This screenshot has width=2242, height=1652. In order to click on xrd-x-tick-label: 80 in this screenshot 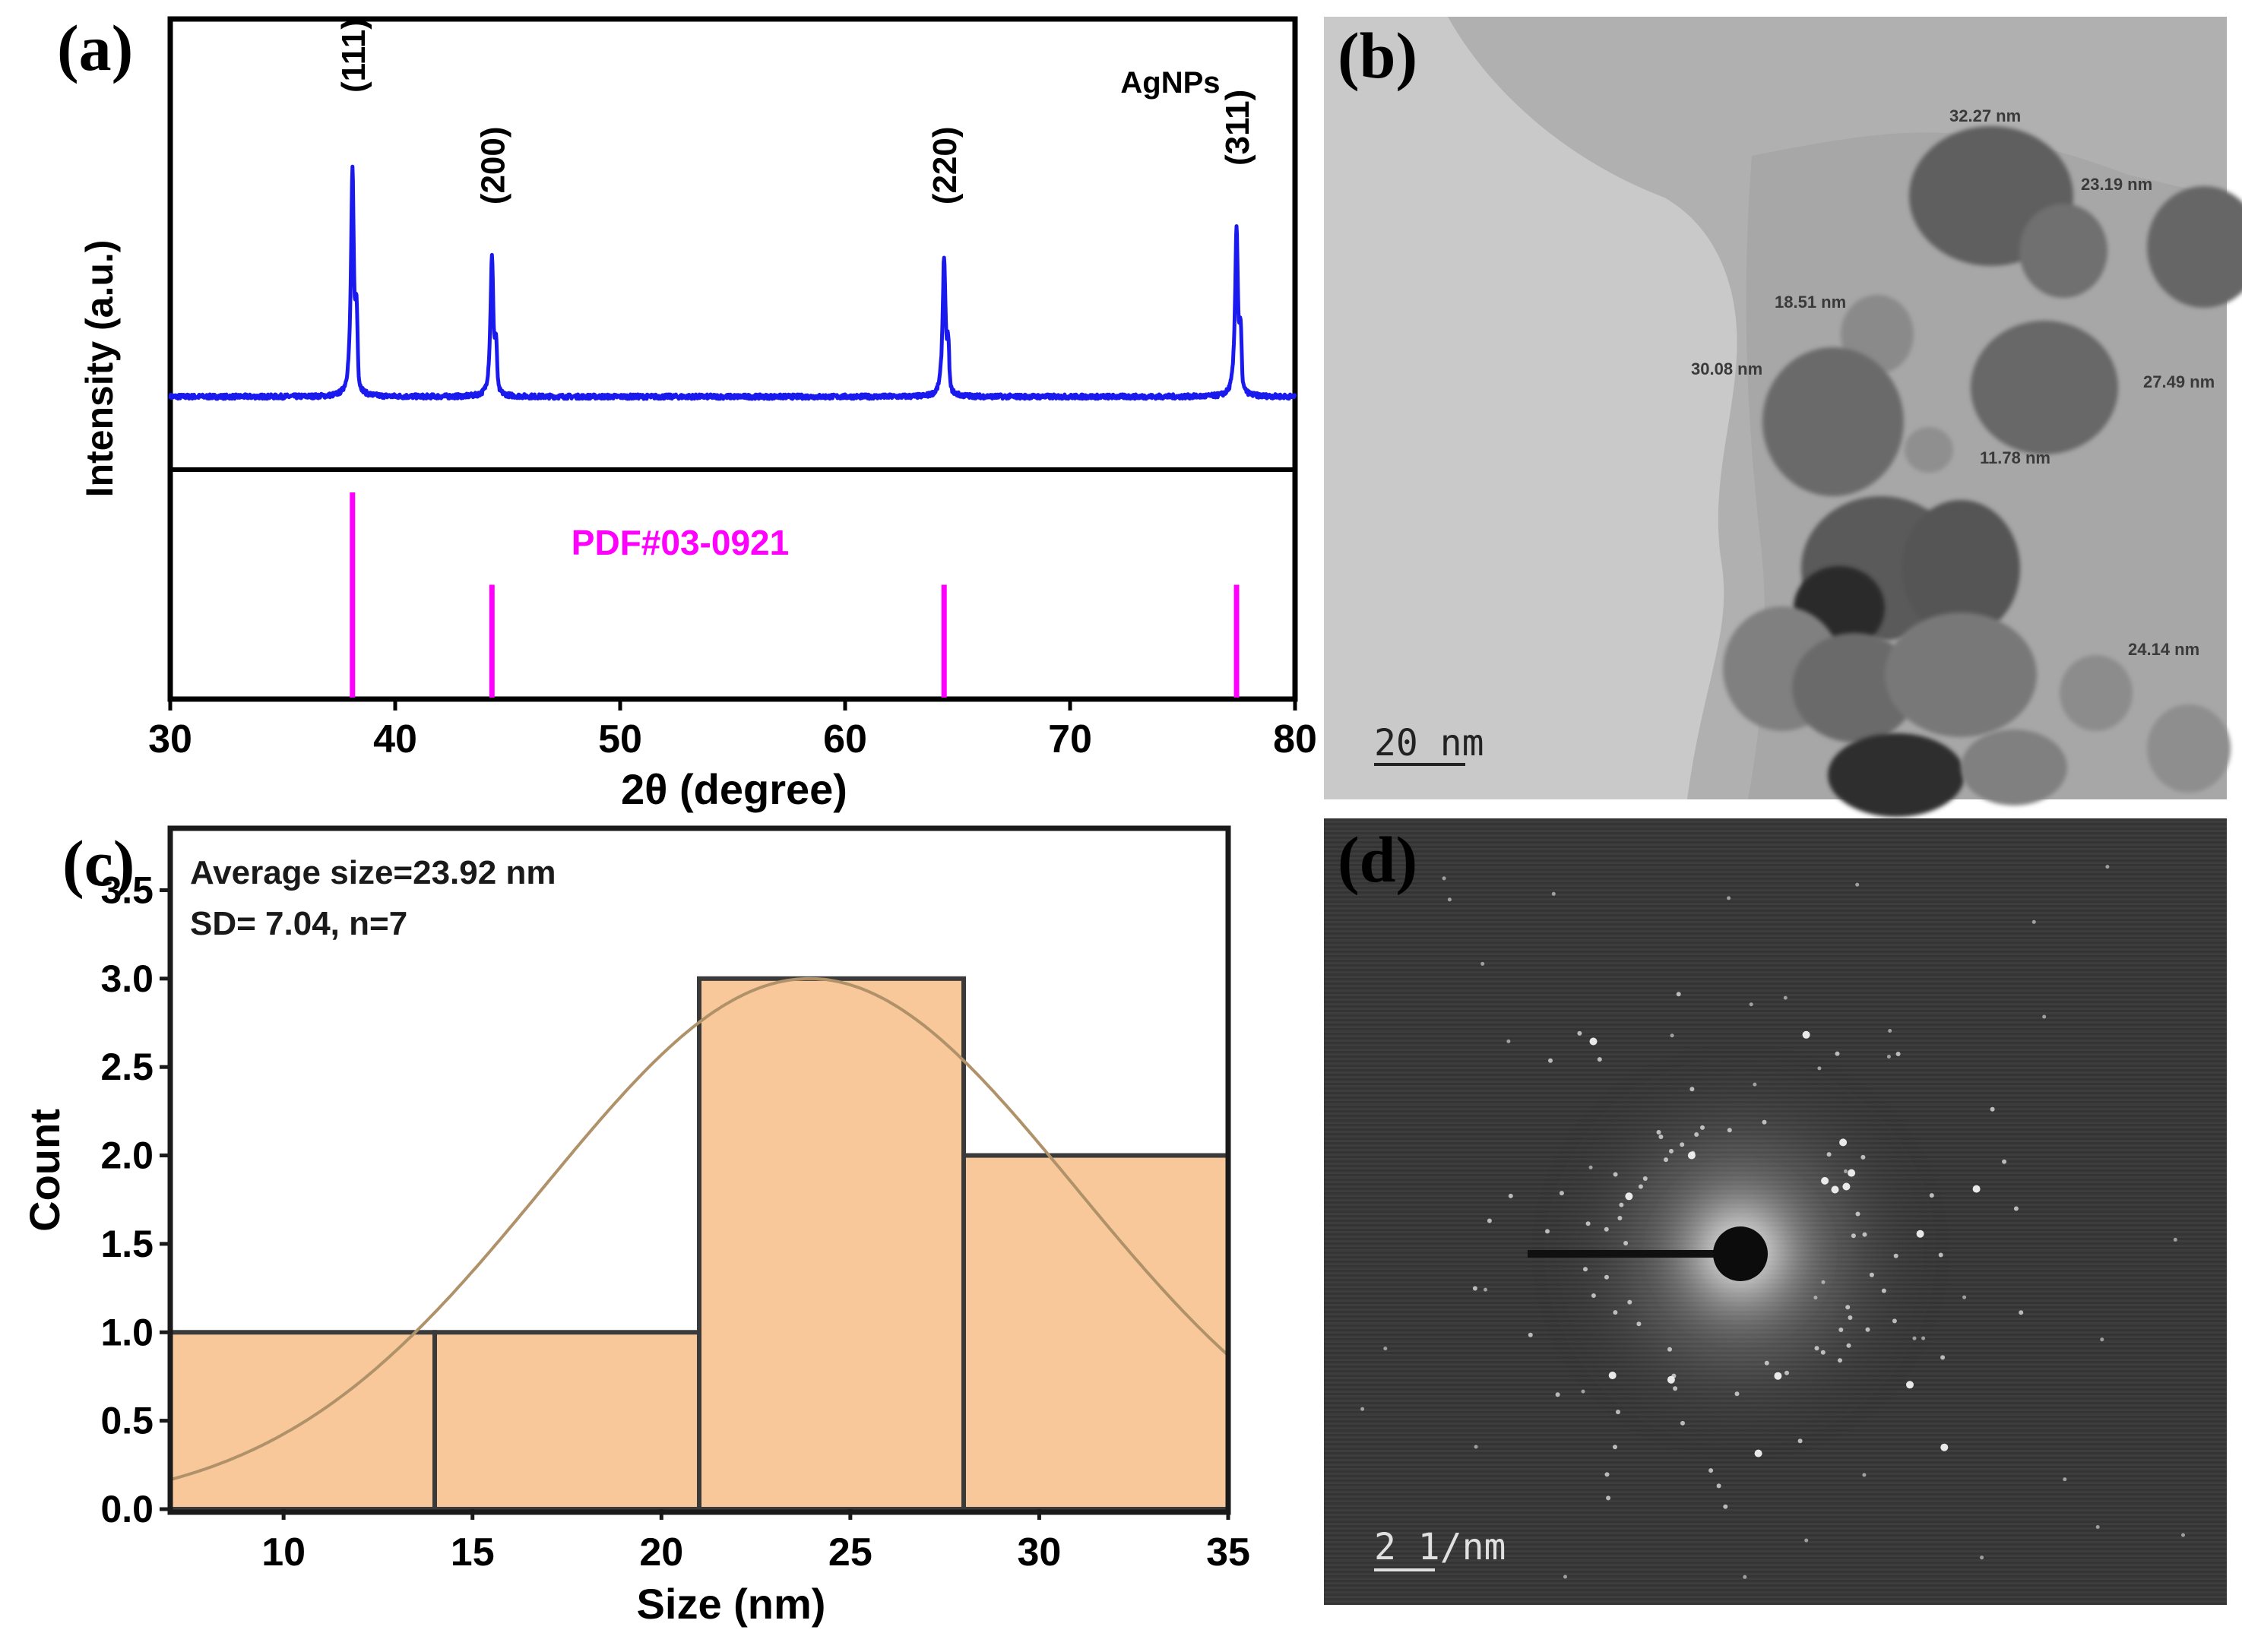, I will do `click(1295, 739)`.